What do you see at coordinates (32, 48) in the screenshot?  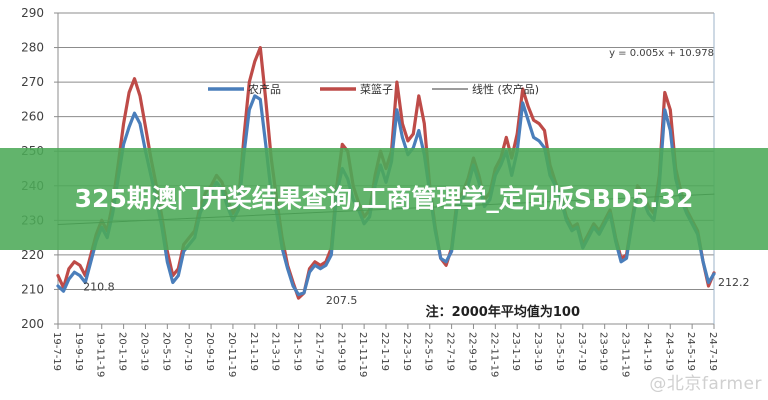 I see `y-tick-label: 280` at bounding box center [32, 48].